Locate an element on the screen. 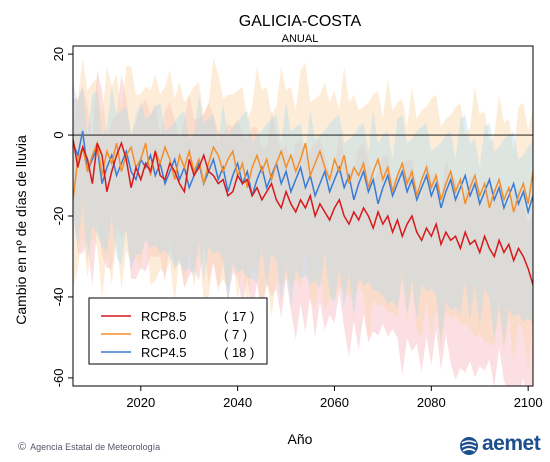  aemet-logo-icon is located at coordinates (469, 446).